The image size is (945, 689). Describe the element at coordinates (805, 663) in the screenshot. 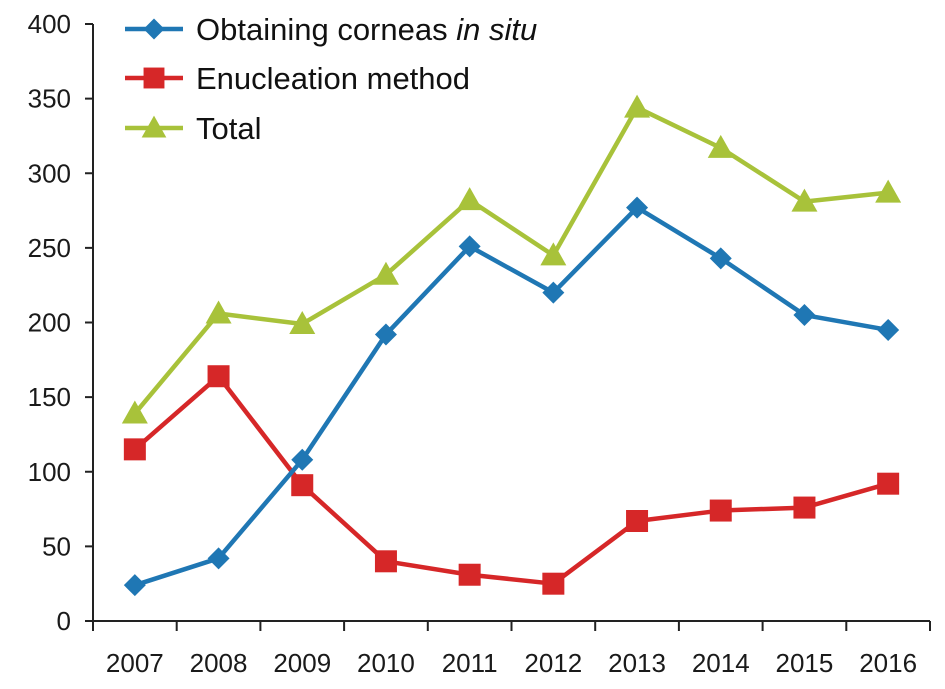

I see `x-tick-label: 2015` at that location.